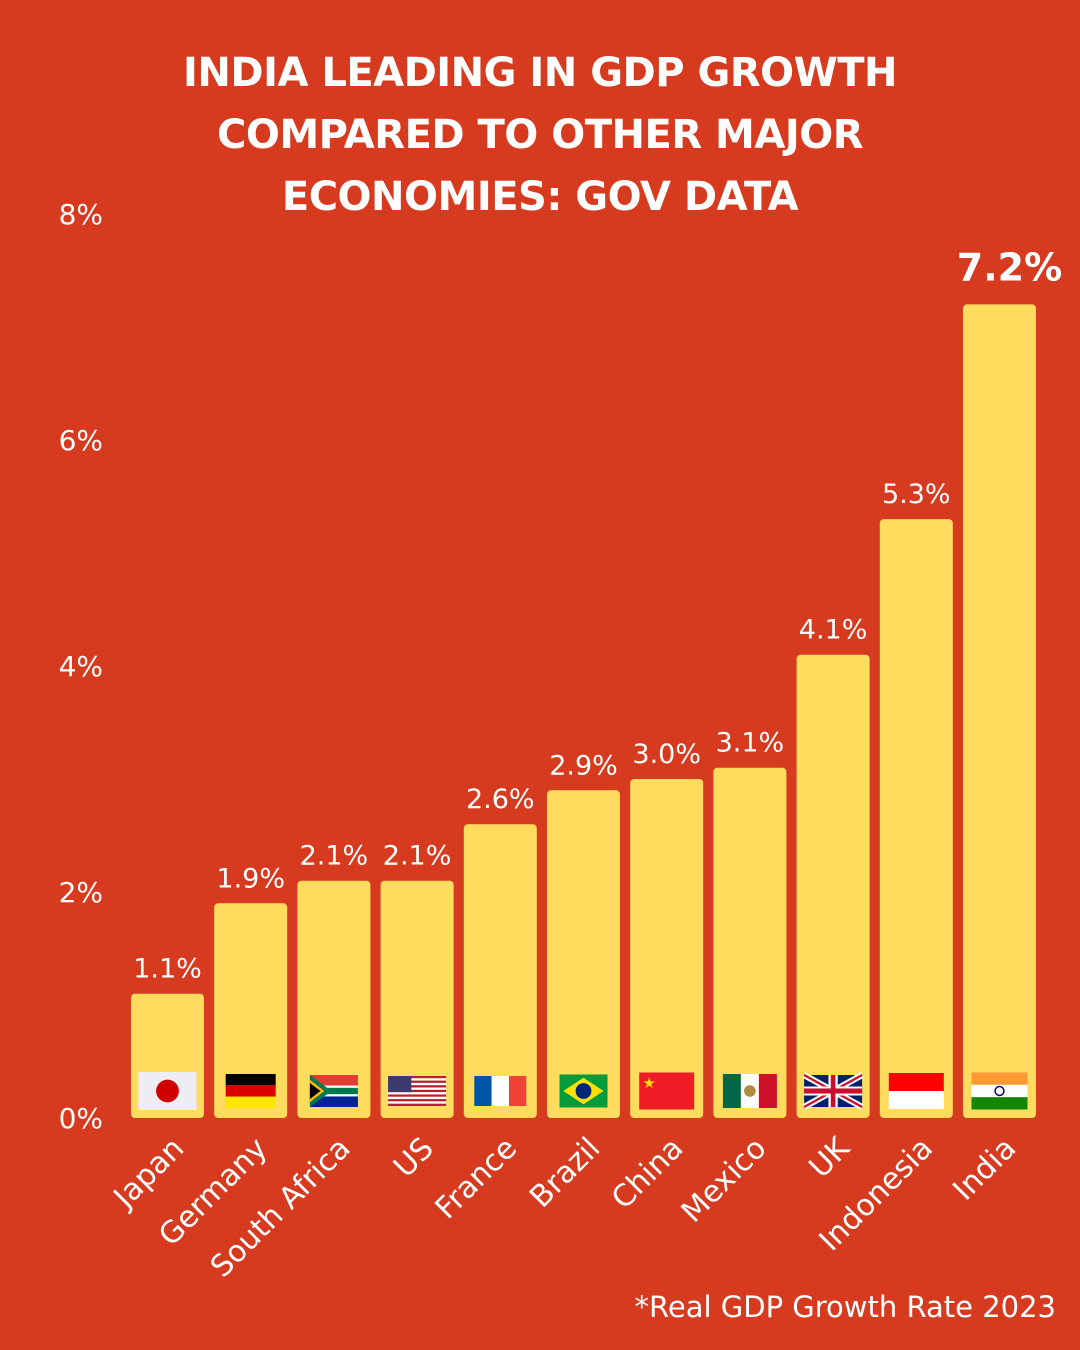 This screenshot has height=1350, width=1080. I want to click on data-label: 2.6%, so click(500, 799).